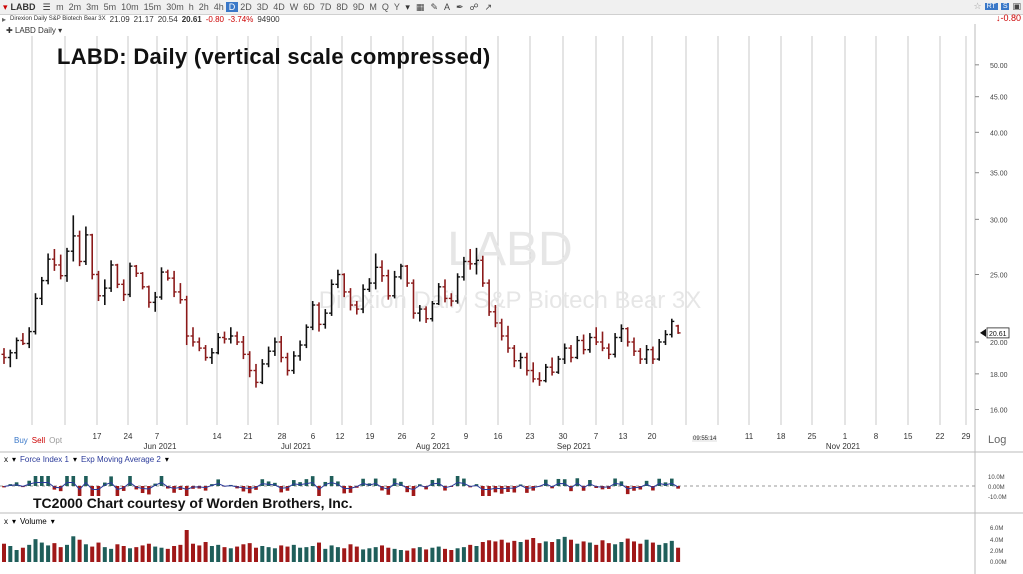  What do you see at coordinates (999, 410) in the screenshot?
I see `price-tick-label: 16.00` at bounding box center [999, 410].